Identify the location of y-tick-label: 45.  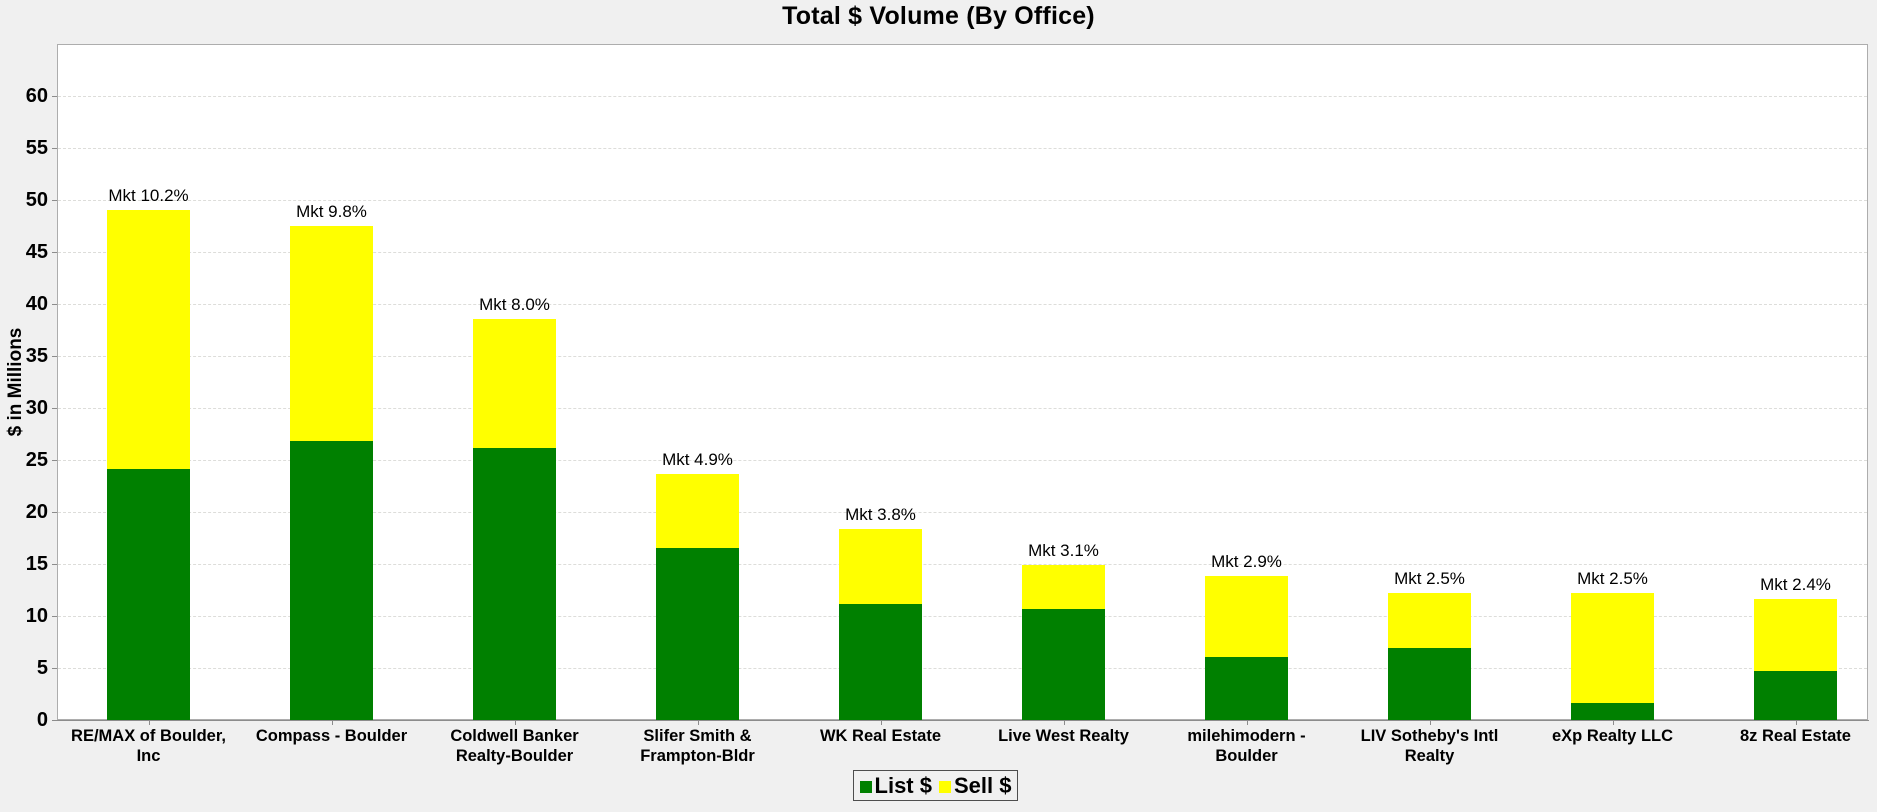
(36, 252).